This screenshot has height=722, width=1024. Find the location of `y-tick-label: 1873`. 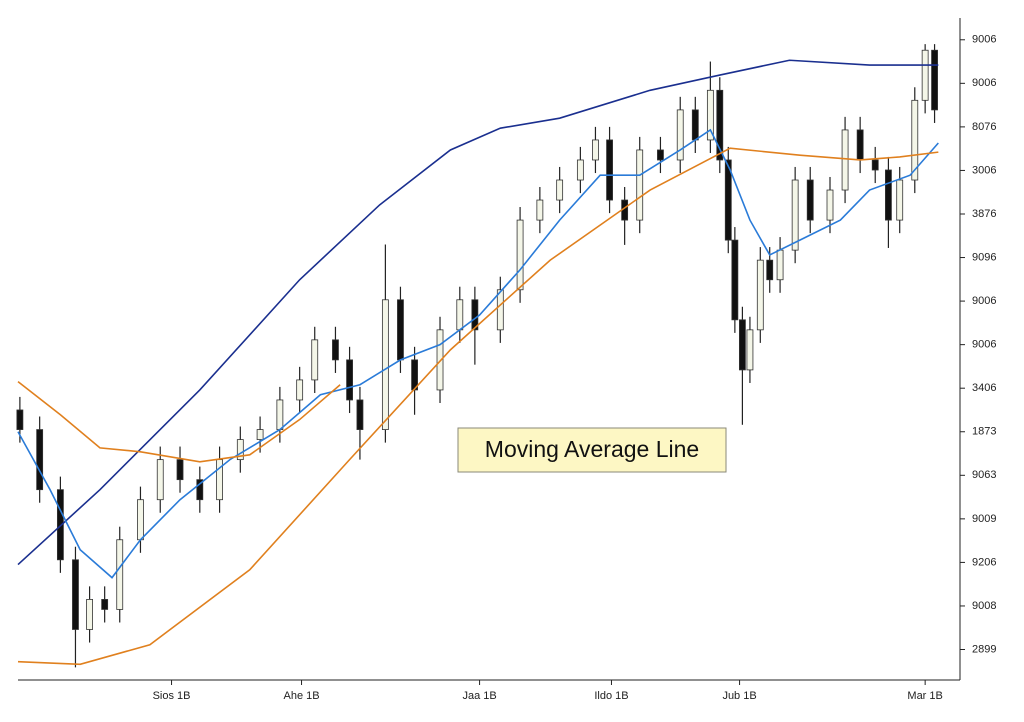

y-tick-label: 1873 is located at coordinates (984, 432).